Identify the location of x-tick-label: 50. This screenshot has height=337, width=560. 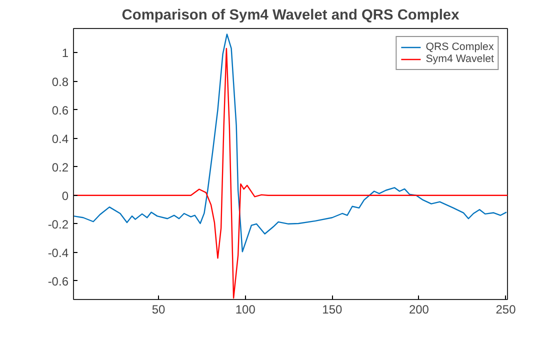
(159, 309).